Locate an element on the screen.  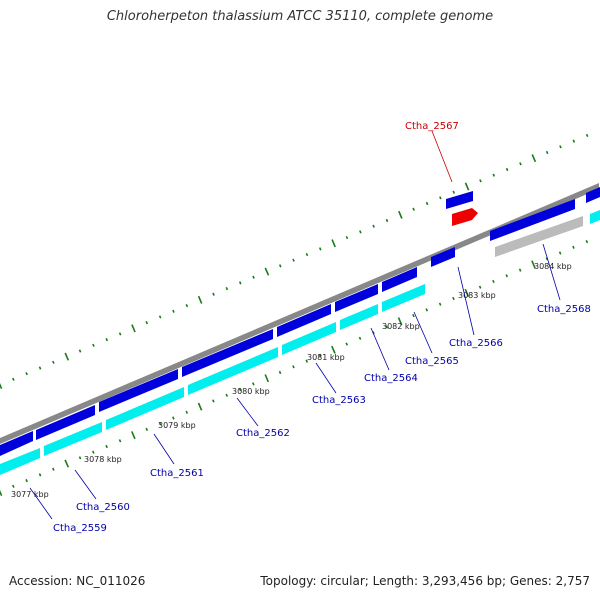
gene-label: Ctha_2562 is located at coordinates (263, 433).